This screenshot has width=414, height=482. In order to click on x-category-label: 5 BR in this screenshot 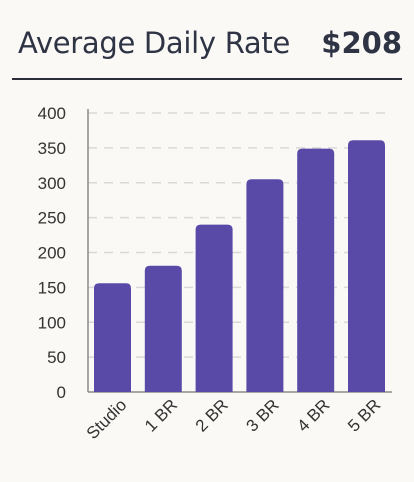, I will do `click(364, 415)`.